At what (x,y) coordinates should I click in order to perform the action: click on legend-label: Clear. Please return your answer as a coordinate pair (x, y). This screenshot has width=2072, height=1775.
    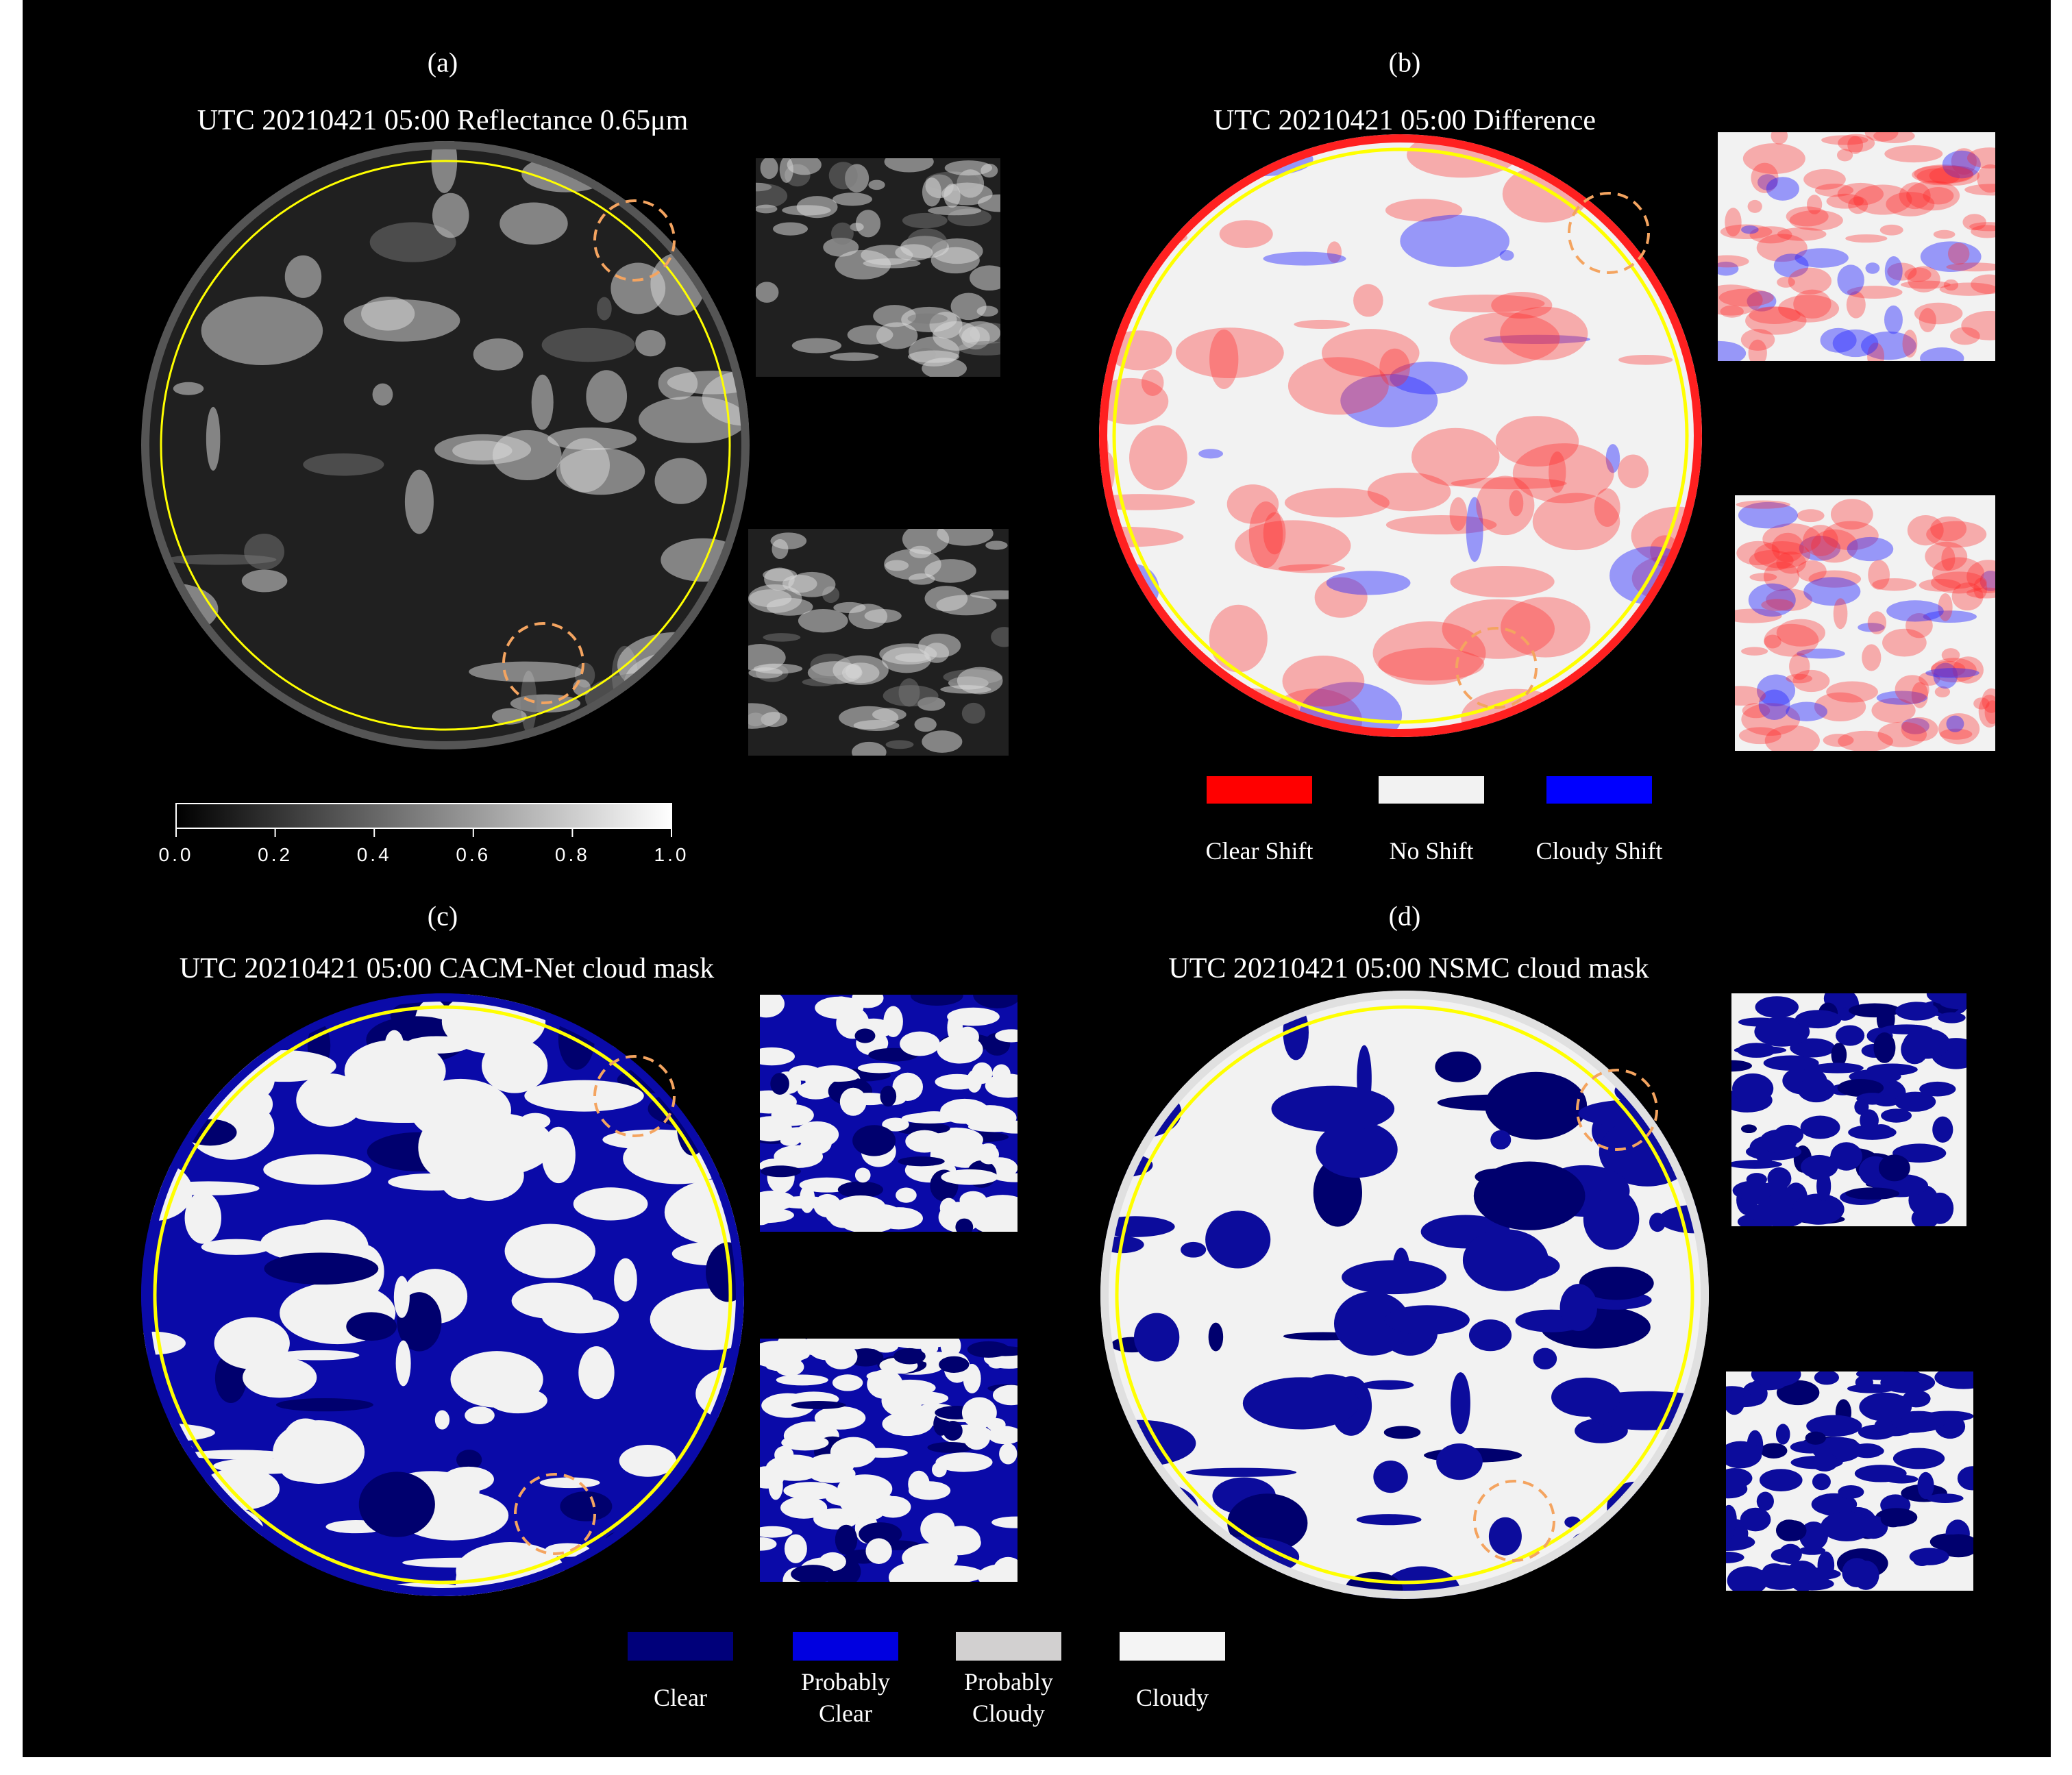
    Looking at the image, I should click on (681, 1697).